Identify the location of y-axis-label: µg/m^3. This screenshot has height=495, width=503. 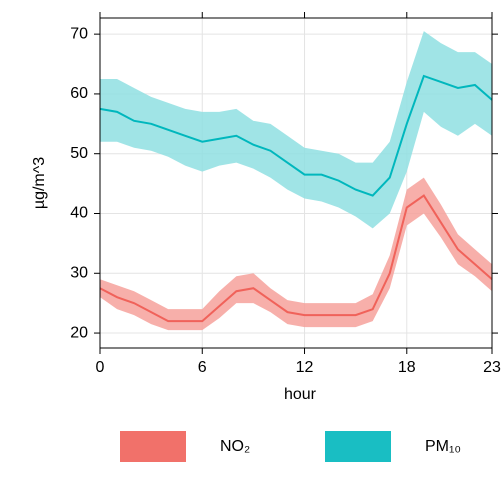
(39, 183).